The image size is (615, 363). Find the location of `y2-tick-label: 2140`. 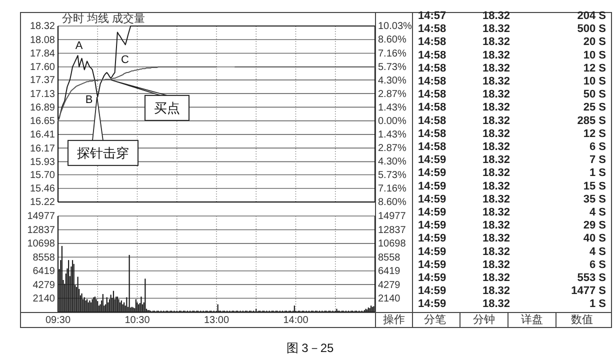

y2-tick-label: 2140 is located at coordinates (389, 298).